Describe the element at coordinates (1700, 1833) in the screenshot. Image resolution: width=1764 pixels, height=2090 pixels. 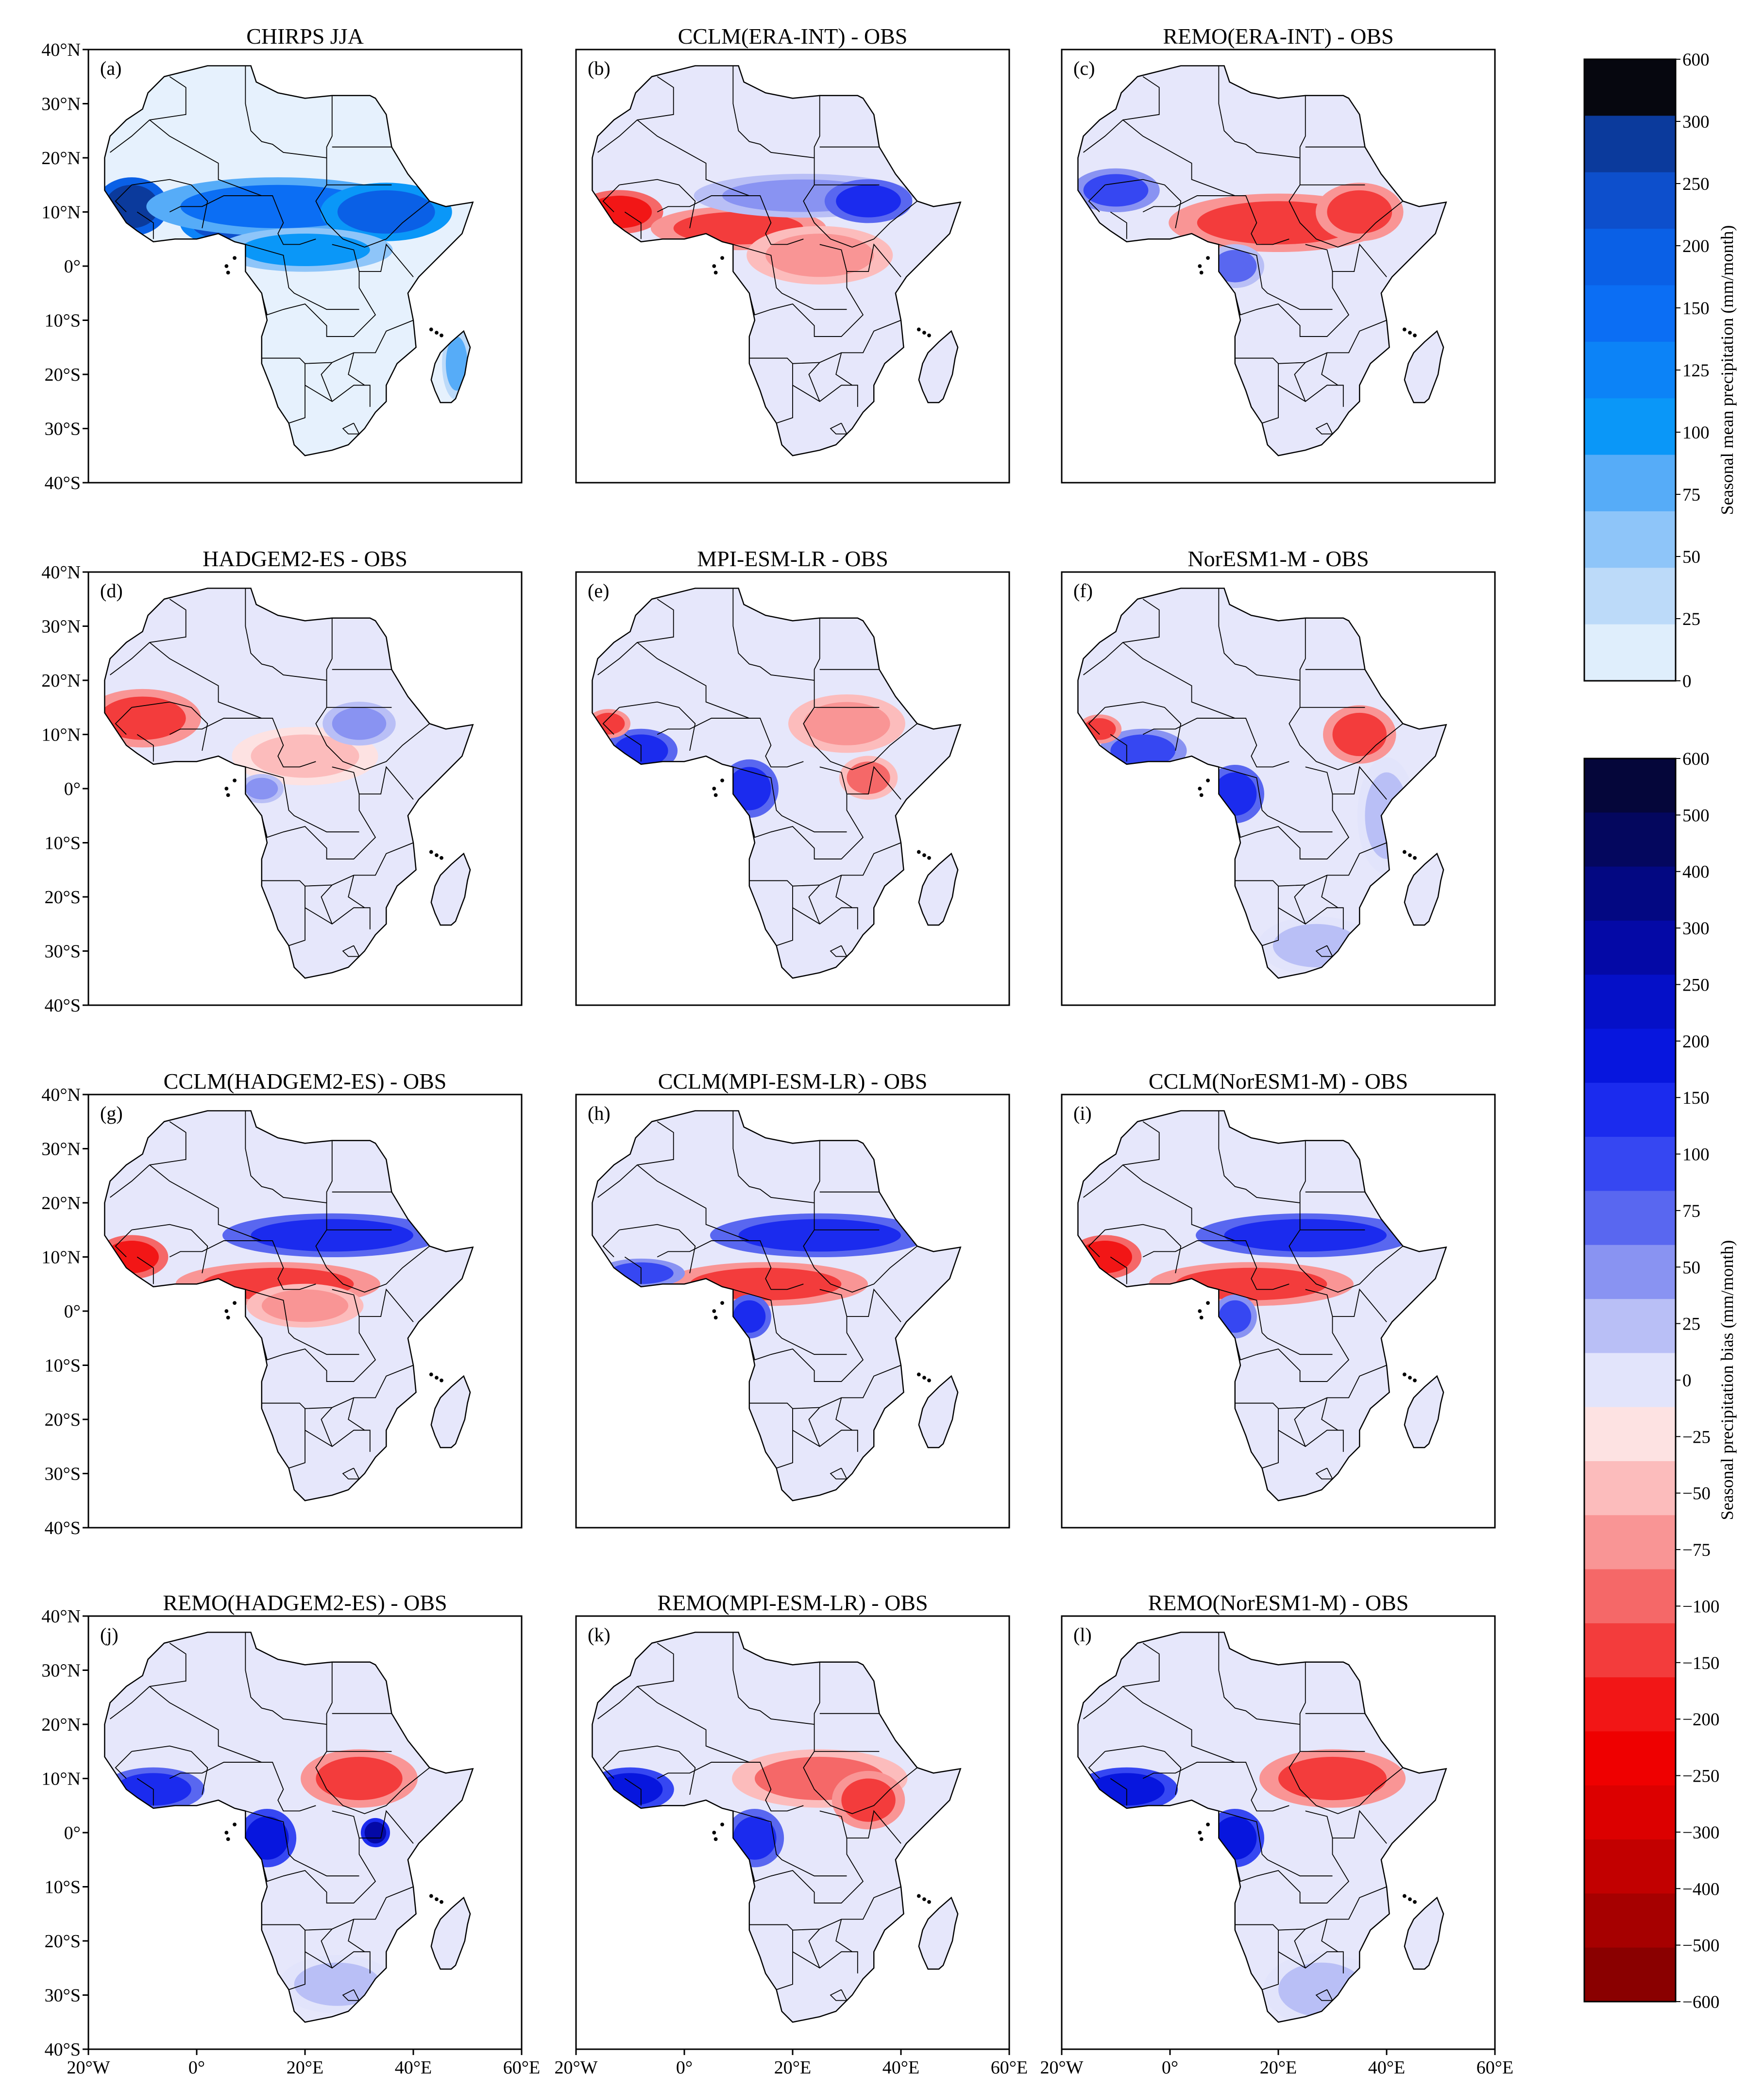
I see `colorbar-label: −300` at that location.